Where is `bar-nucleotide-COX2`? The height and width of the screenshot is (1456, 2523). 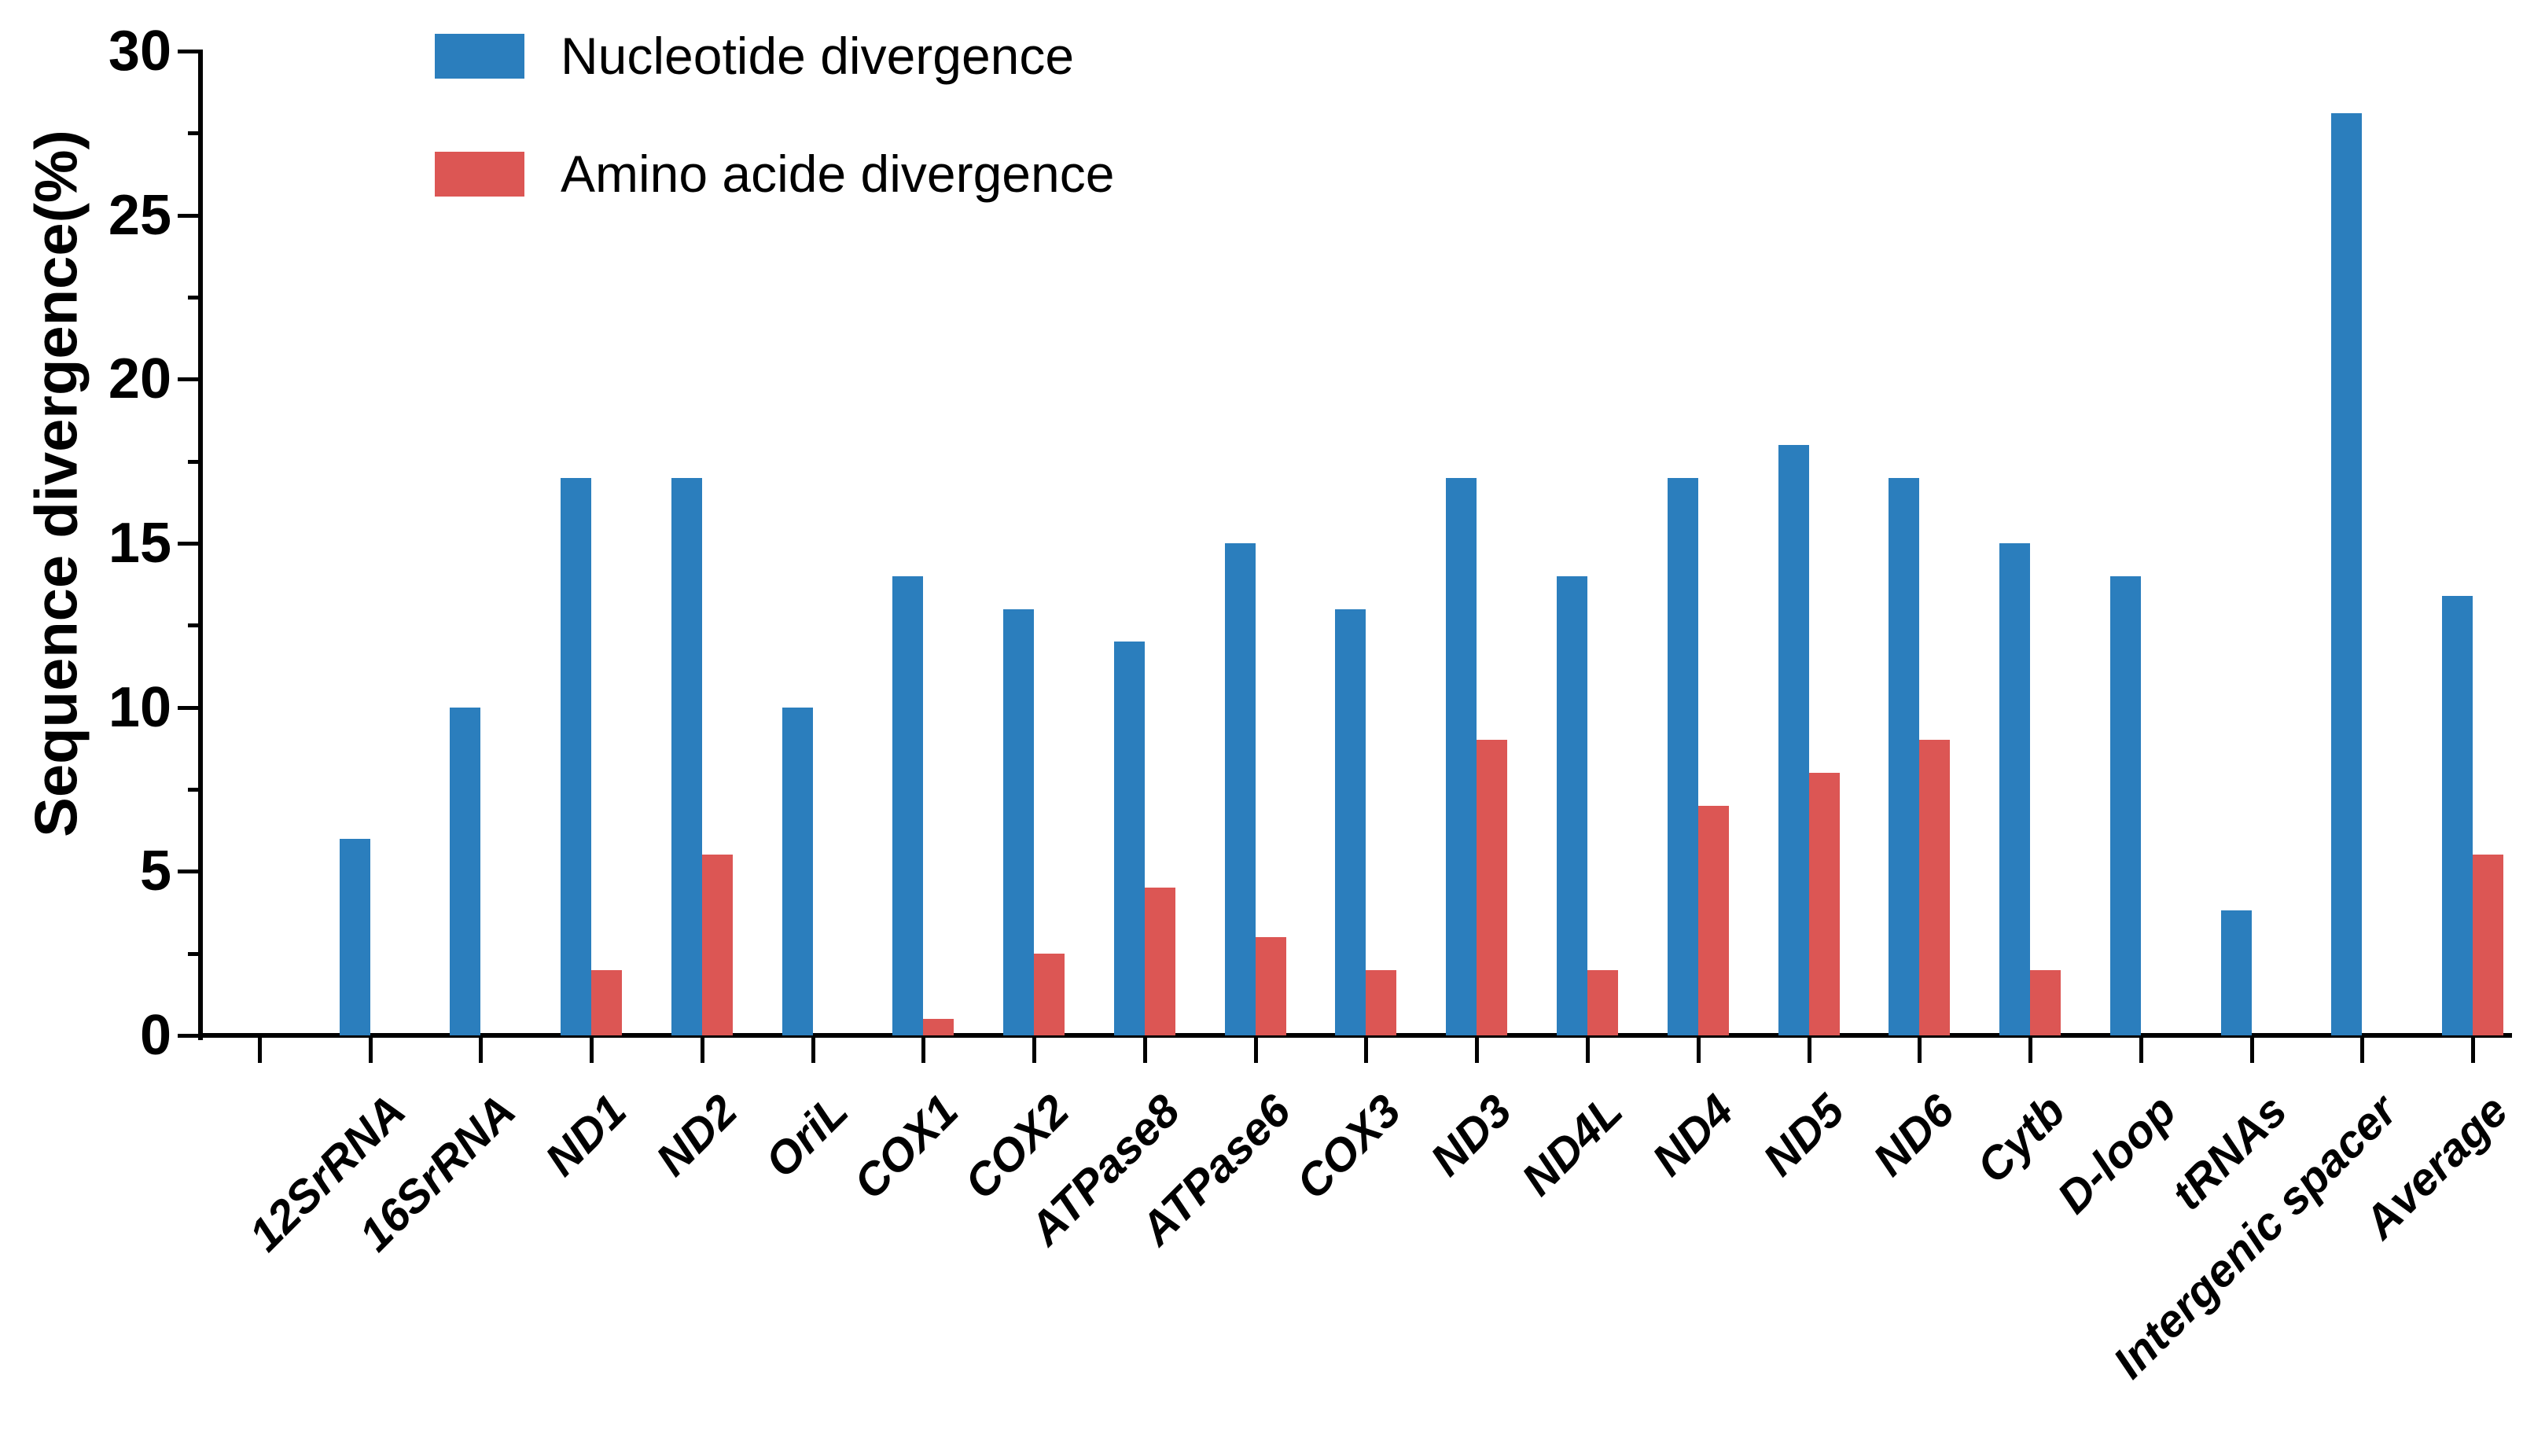
bar-nucleotide-COX2 is located at coordinates (1019, 822).